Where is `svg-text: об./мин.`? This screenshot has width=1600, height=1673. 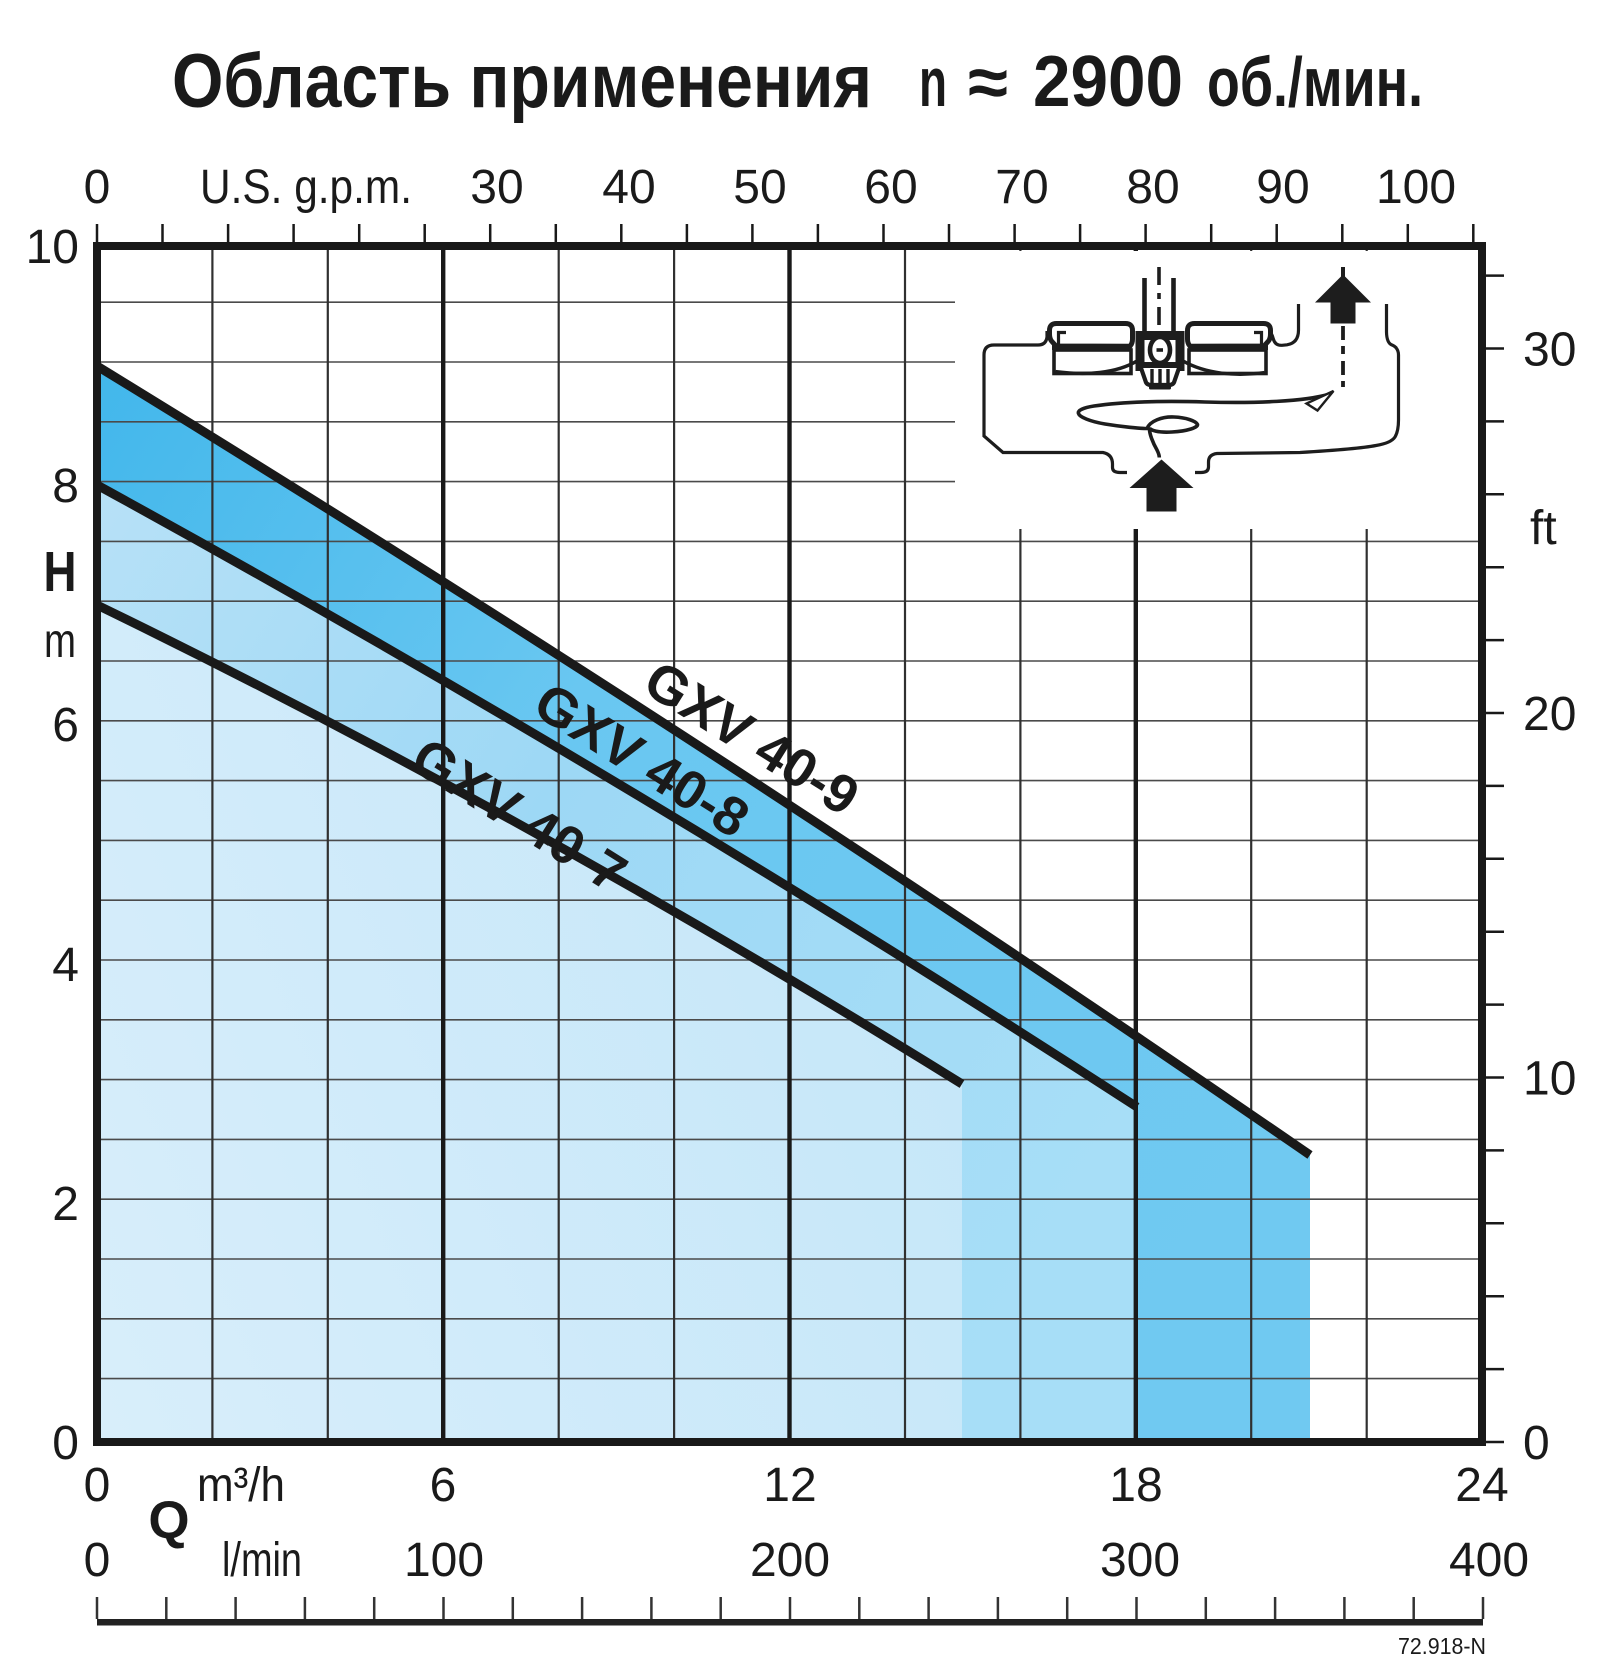 svg-text: об./мин. is located at coordinates (1315, 82).